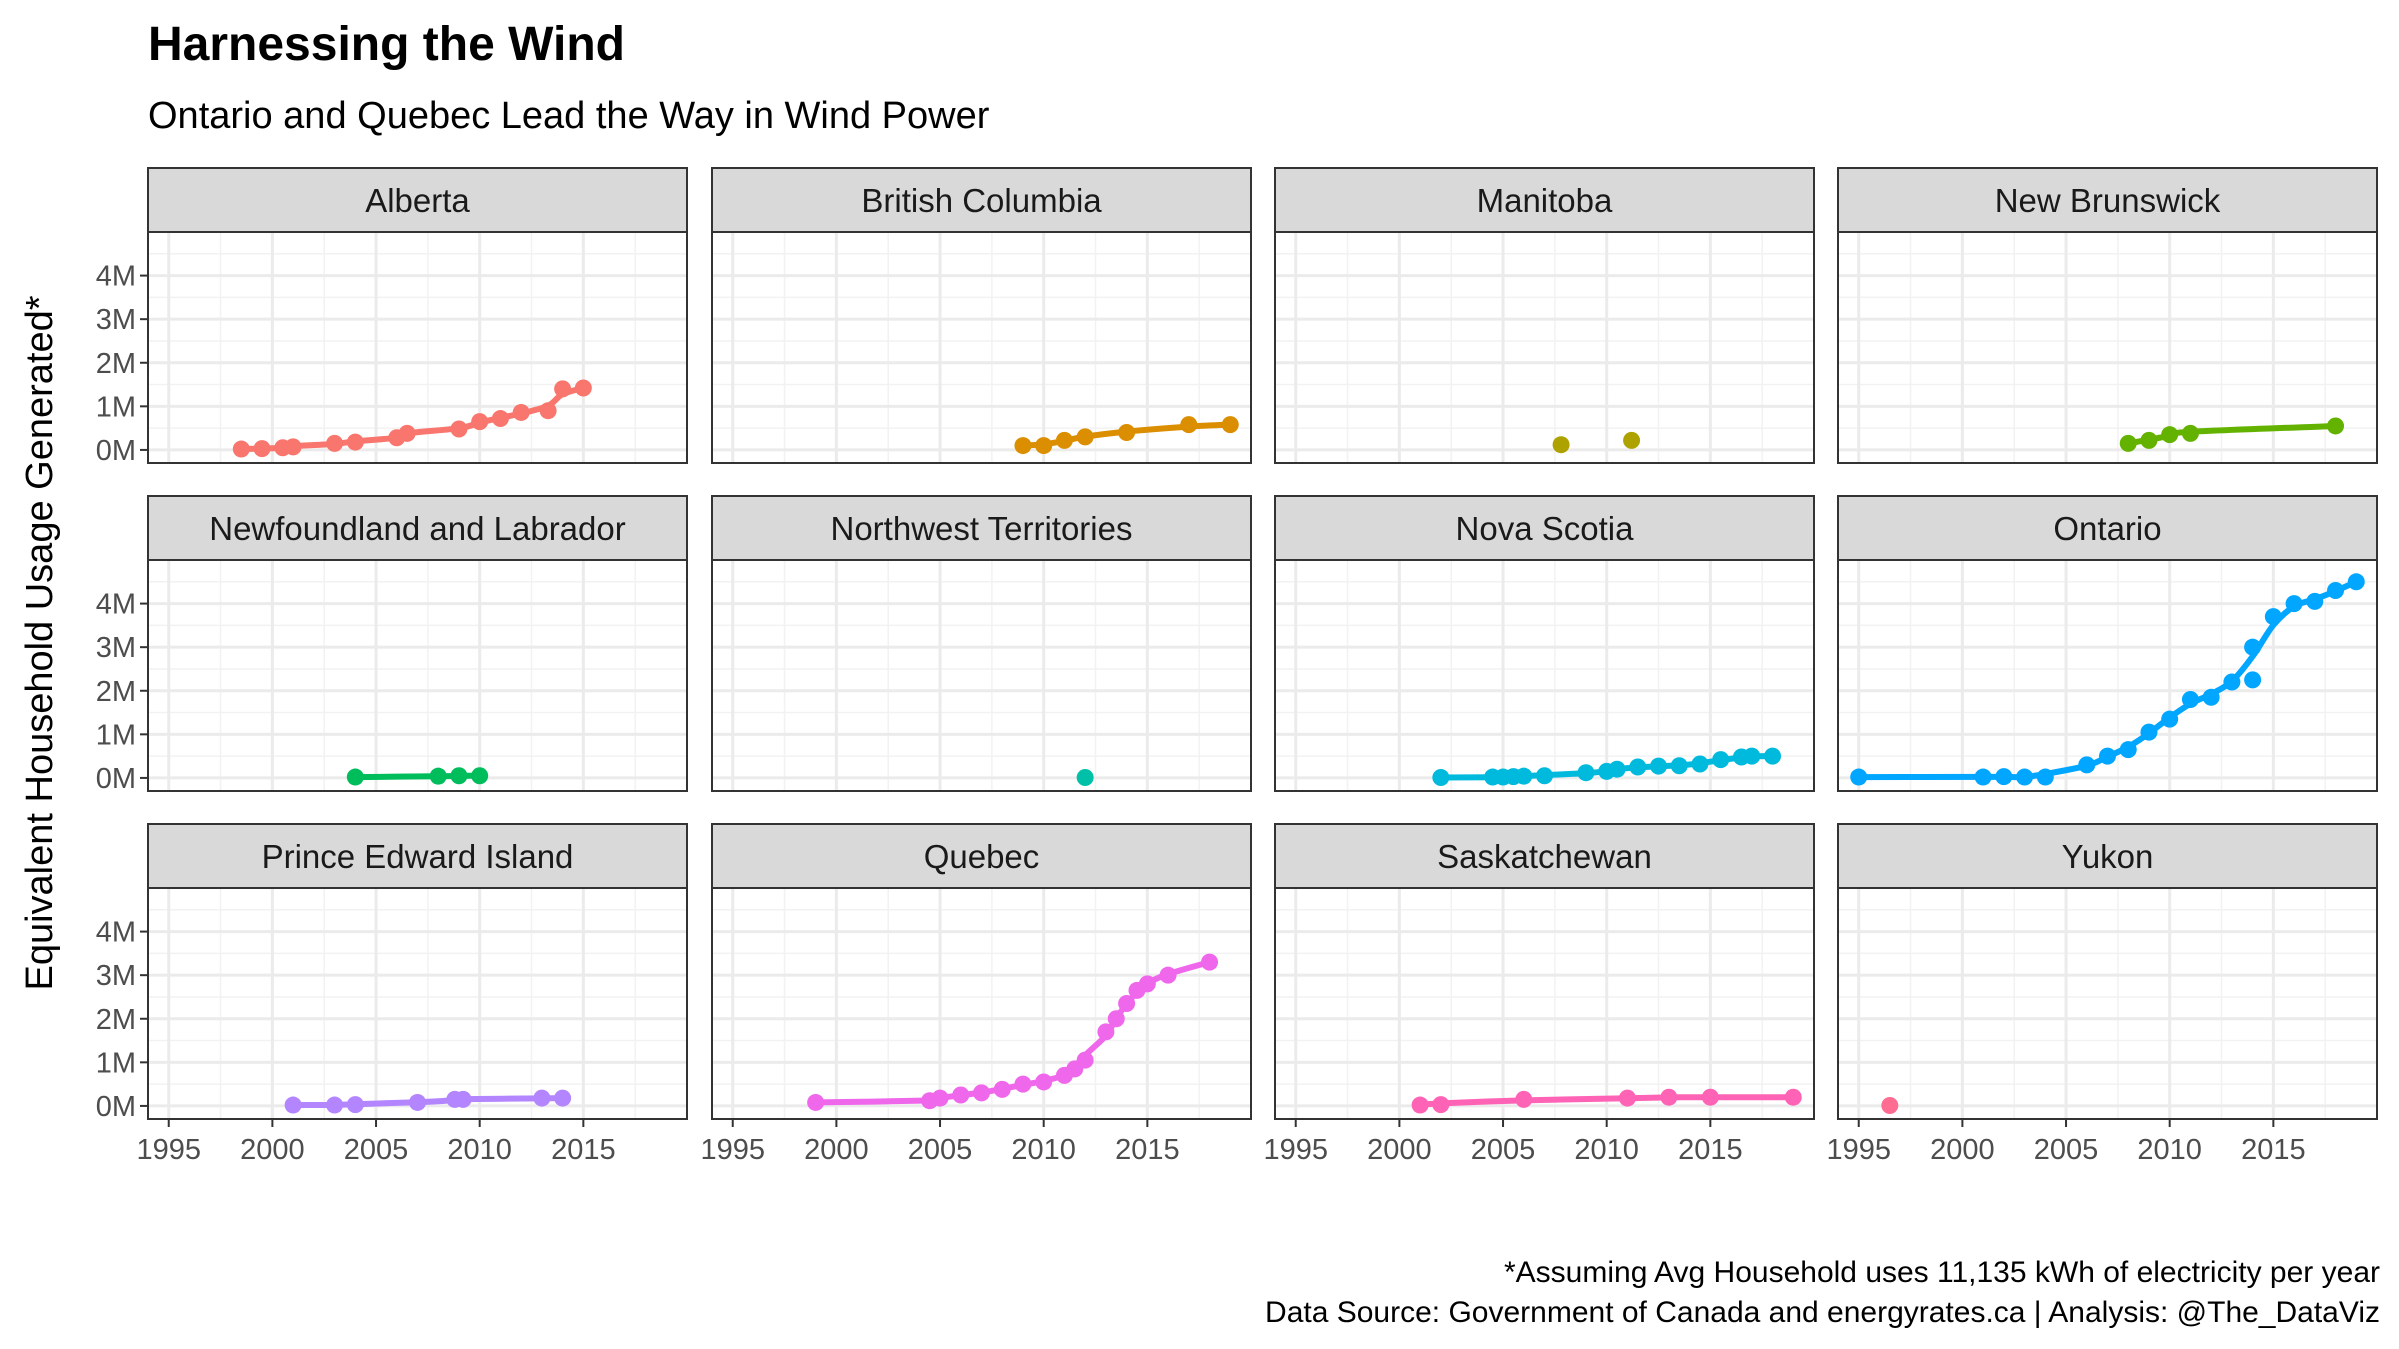  Describe the element at coordinates (116, 605) in the screenshot. I see `y-tick-label: 4M` at that location.